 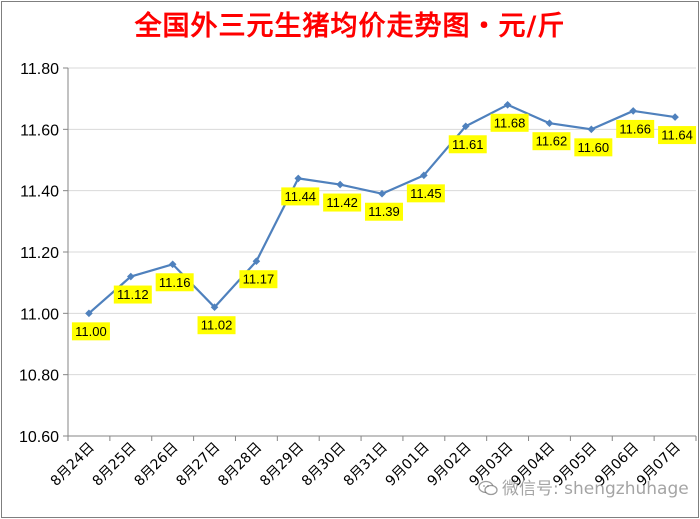 I want to click on data-label: 11.42, so click(x=342, y=202).